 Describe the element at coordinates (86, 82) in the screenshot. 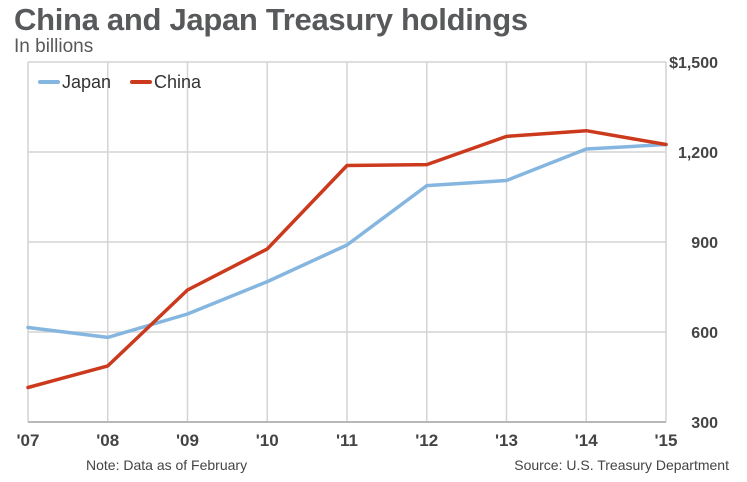

I see `legend-label-japan: Japan` at that location.